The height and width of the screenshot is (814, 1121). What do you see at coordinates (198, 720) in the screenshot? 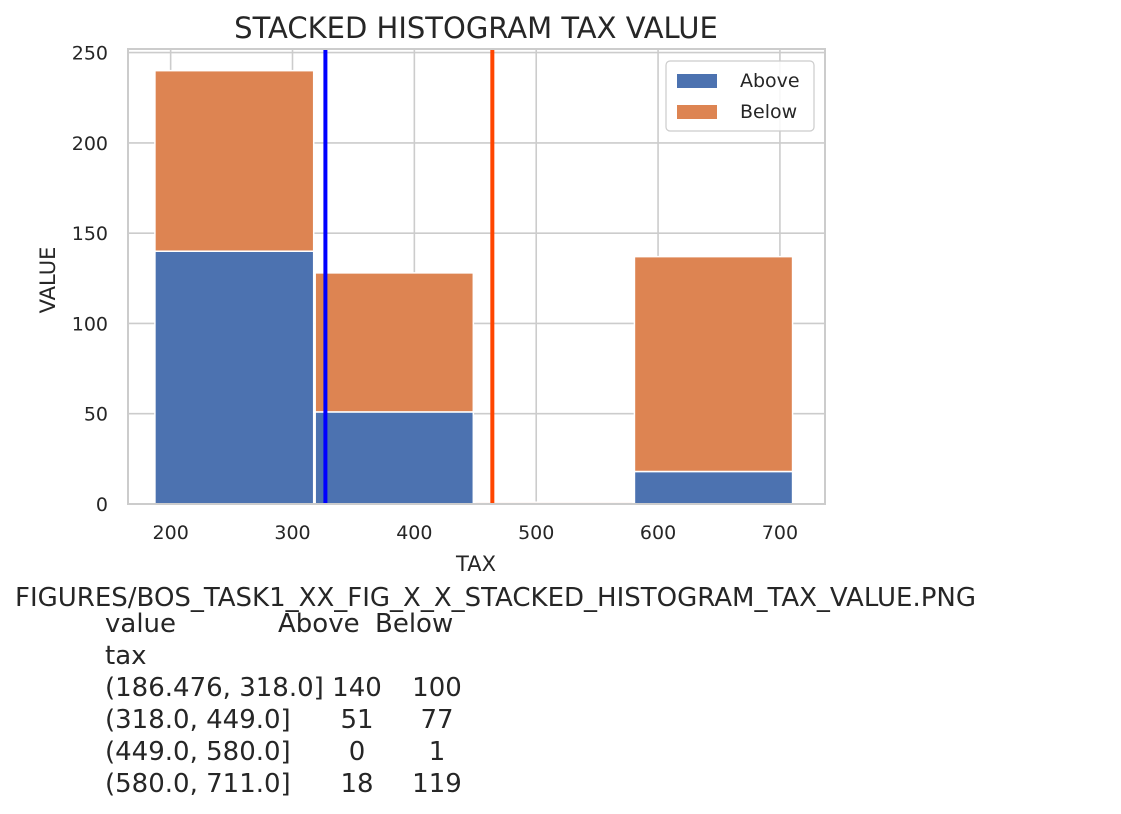
I see `row-label: (318.0, 449.0]` at bounding box center [198, 720].